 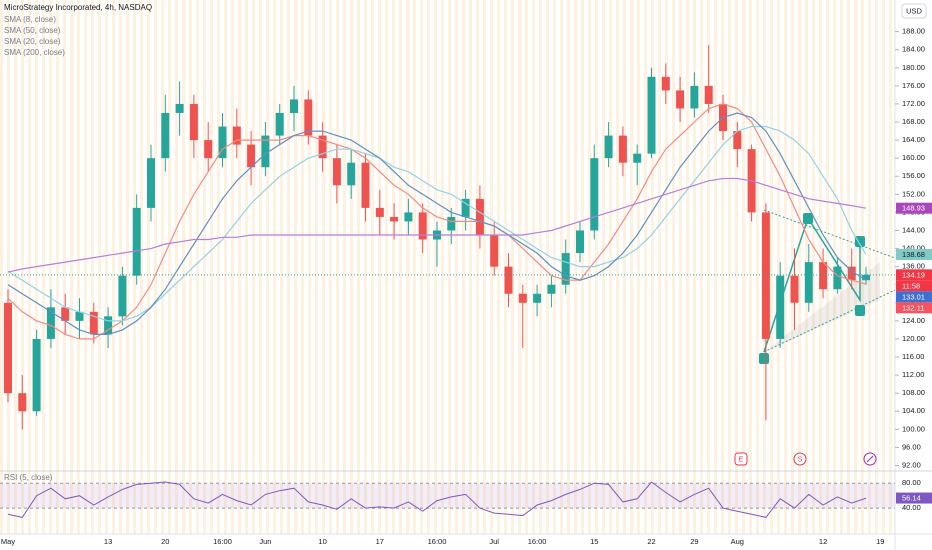 What do you see at coordinates (913, 121) in the screenshot?
I see `y-tick-label: 168.00` at bounding box center [913, 121].